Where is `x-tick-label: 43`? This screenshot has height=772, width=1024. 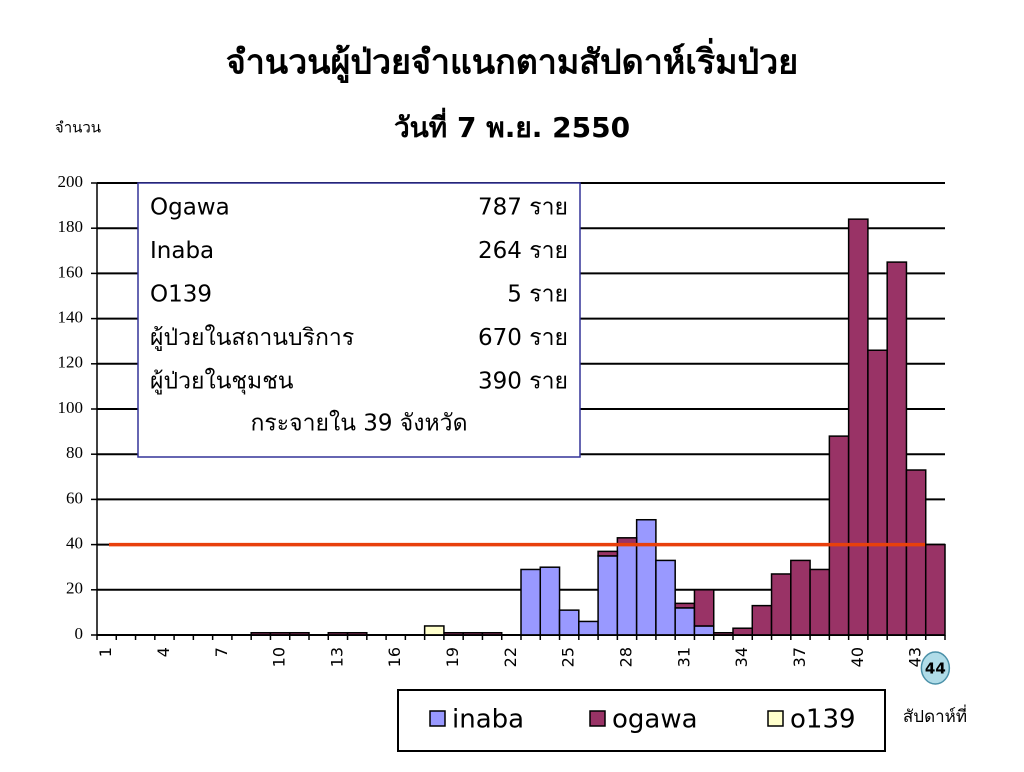 x-tick-label: 43 is located at coordinates (915, 657).